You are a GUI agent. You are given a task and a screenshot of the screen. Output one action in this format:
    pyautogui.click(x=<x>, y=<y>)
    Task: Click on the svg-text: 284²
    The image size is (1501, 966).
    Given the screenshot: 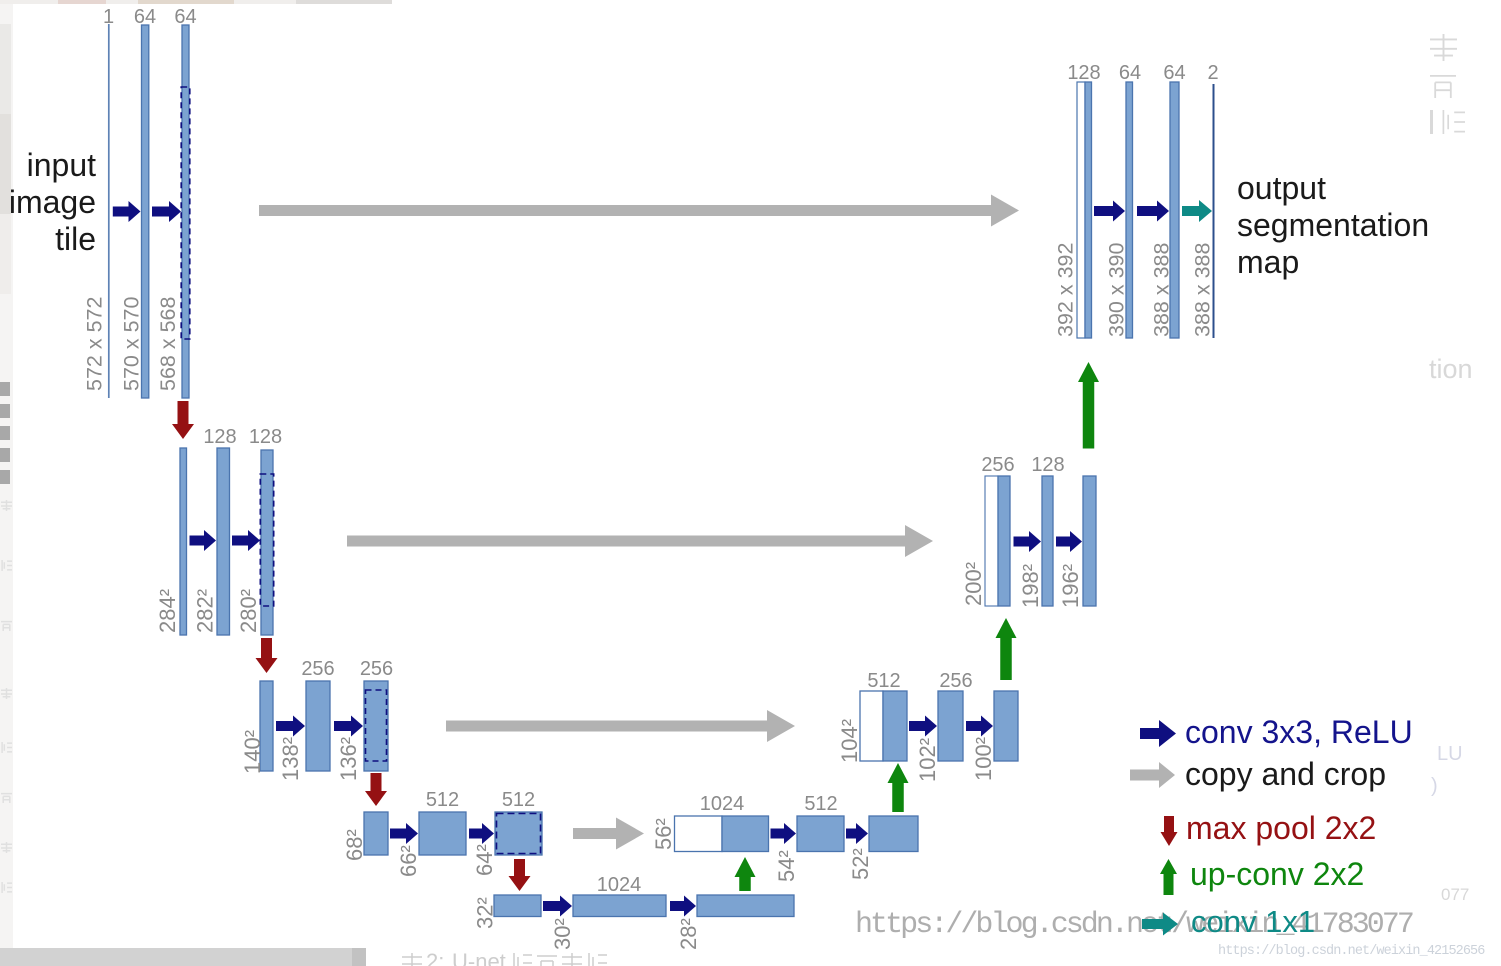 What is the action you would take?
    pyautogui.click(x=167, y=611)
    